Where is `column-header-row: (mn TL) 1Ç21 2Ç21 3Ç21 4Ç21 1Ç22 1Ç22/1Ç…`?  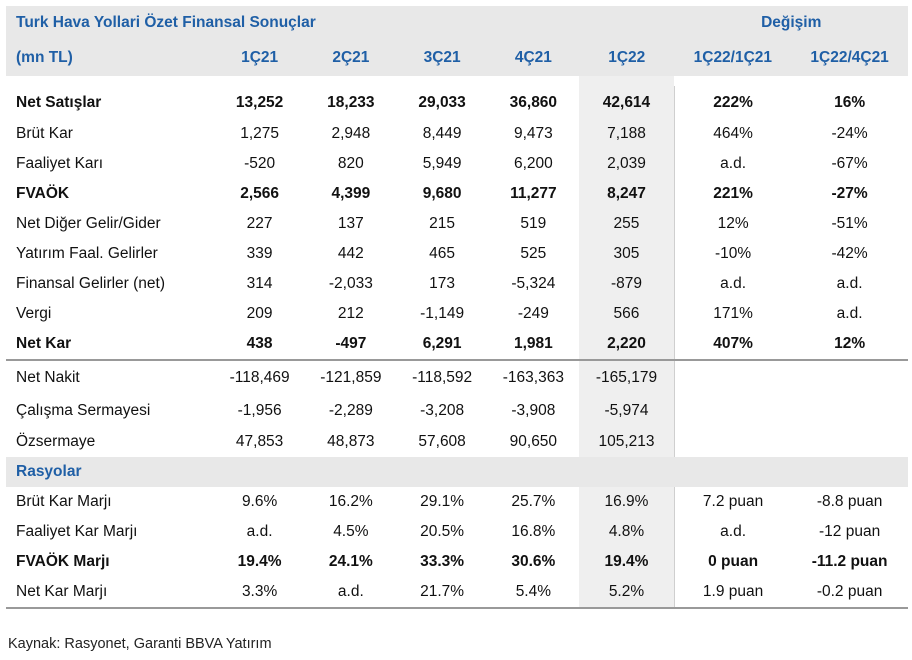 column-header-row: (mn TL) 1Ç21 2Ç21 3Ç21 4Ç21 1Ç22 1Ç22/1Ç… is located at coordinates (457, 58).